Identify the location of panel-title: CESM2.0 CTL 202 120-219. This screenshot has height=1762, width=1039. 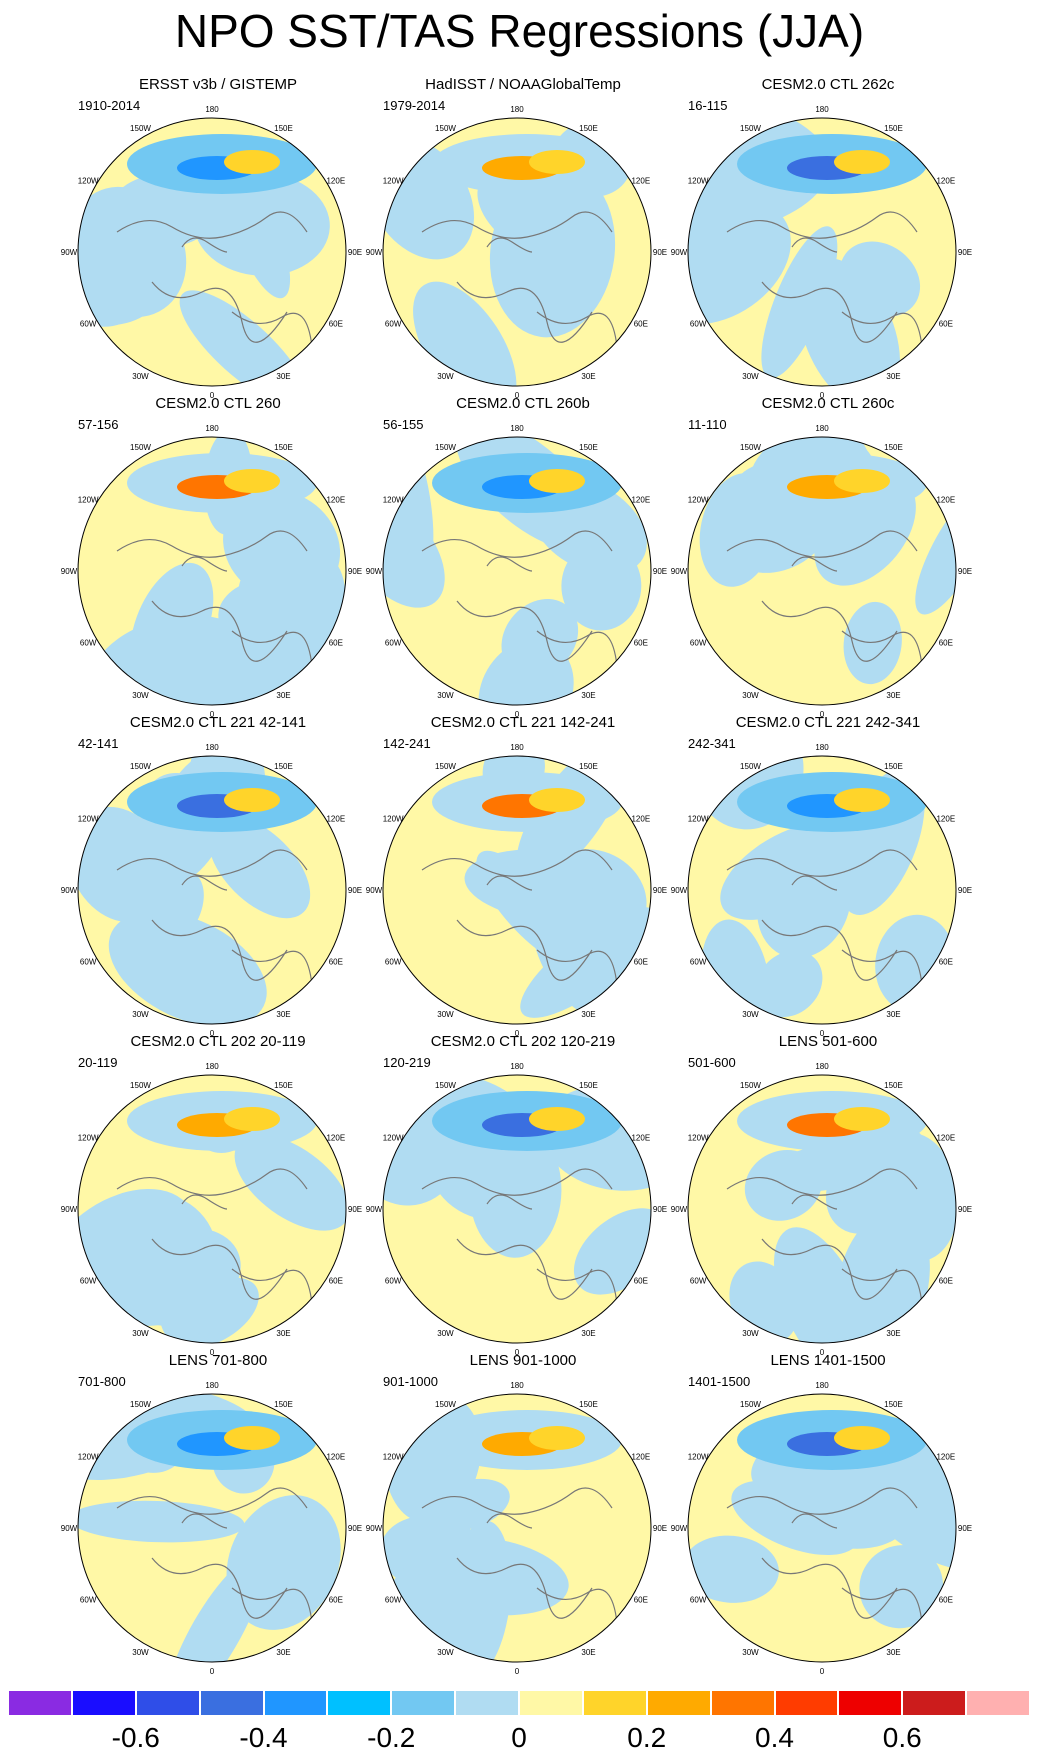
(523, 1041).